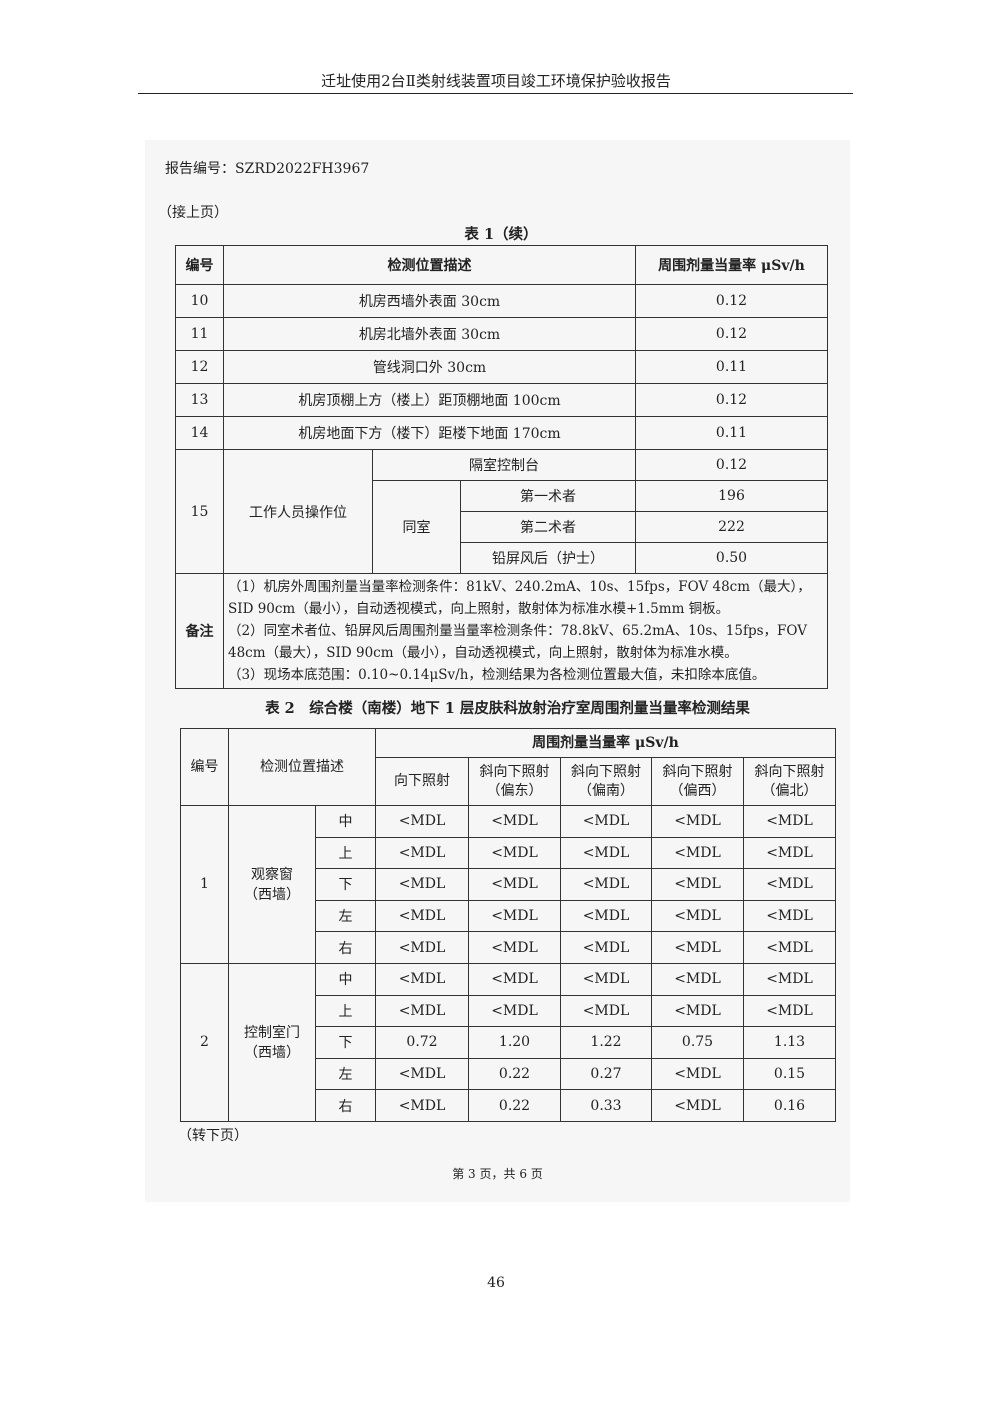 The image size is (992, 1404). What do you see at coordinates (345, 821) in the screenshot?
I see `position: 中` at bounding box center [345, 821].